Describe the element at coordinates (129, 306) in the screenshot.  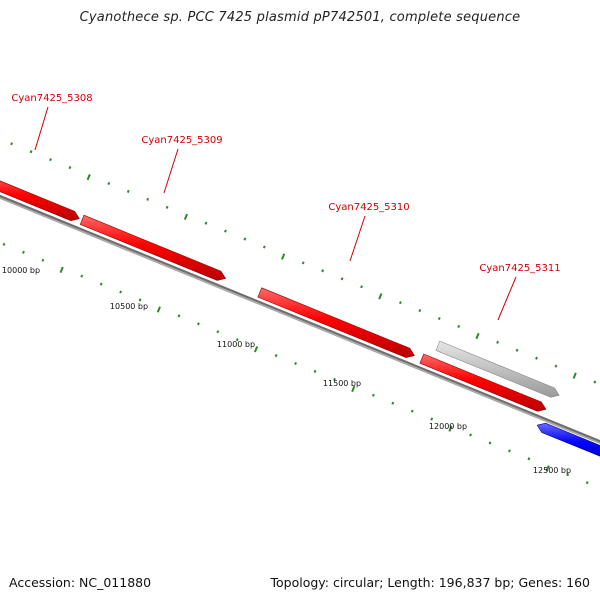
I see `scale-label: 10500 bp` at that location.